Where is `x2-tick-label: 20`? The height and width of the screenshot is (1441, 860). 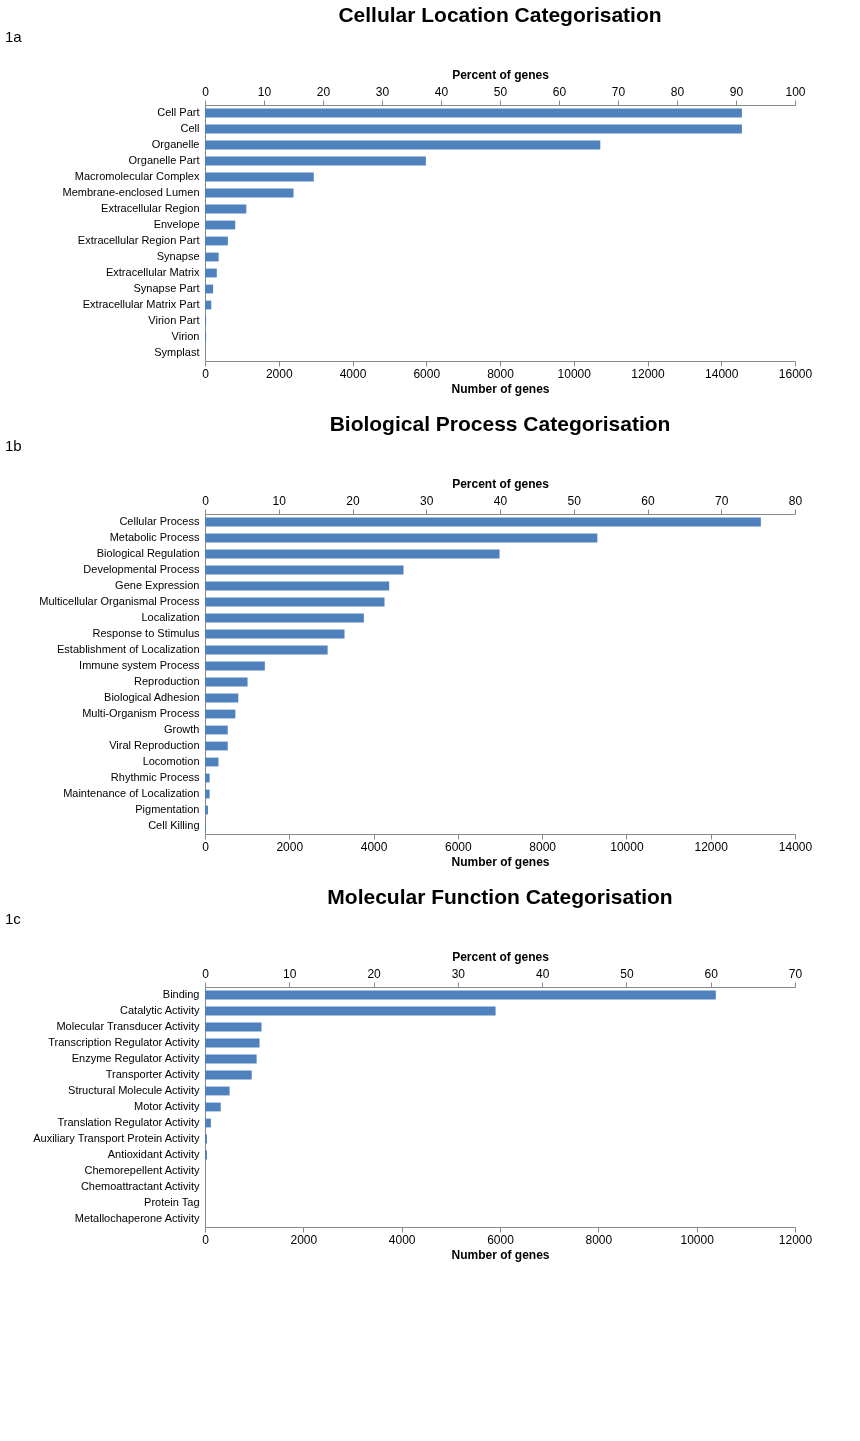
x2-tick-label: 20 is located at coordinates (374, 973).